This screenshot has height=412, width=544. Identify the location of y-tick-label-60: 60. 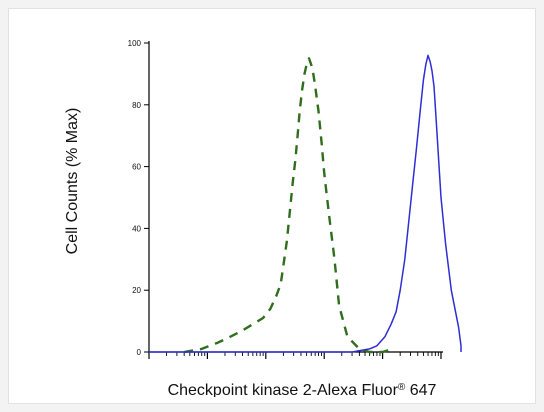
(136, 167).